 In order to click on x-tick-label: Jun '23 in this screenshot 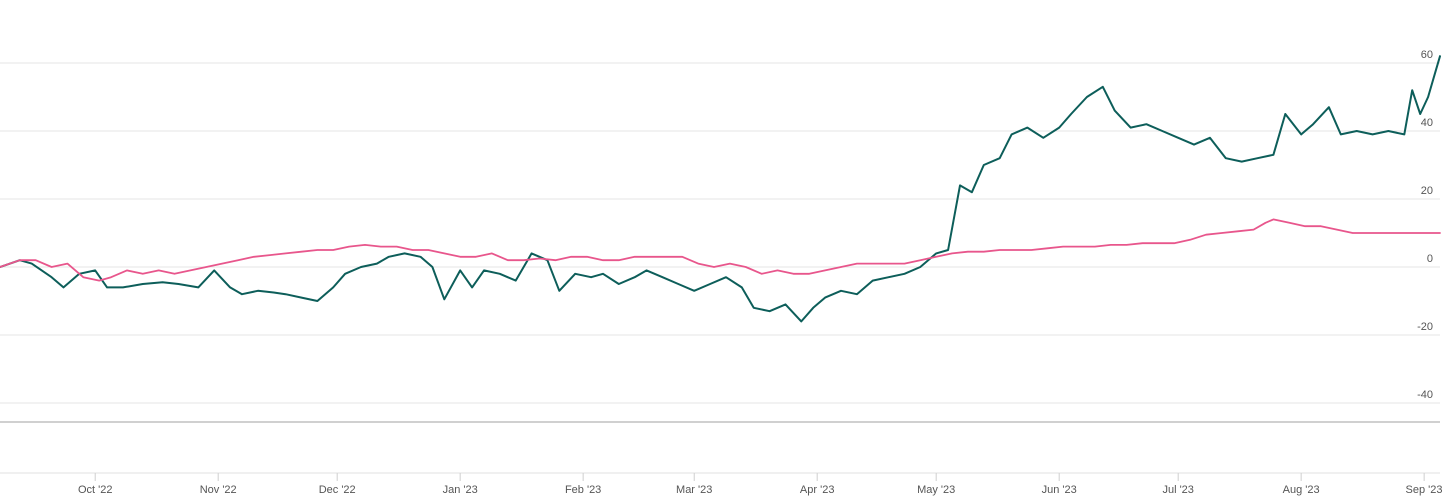, I will do `click(1059, 490)`.